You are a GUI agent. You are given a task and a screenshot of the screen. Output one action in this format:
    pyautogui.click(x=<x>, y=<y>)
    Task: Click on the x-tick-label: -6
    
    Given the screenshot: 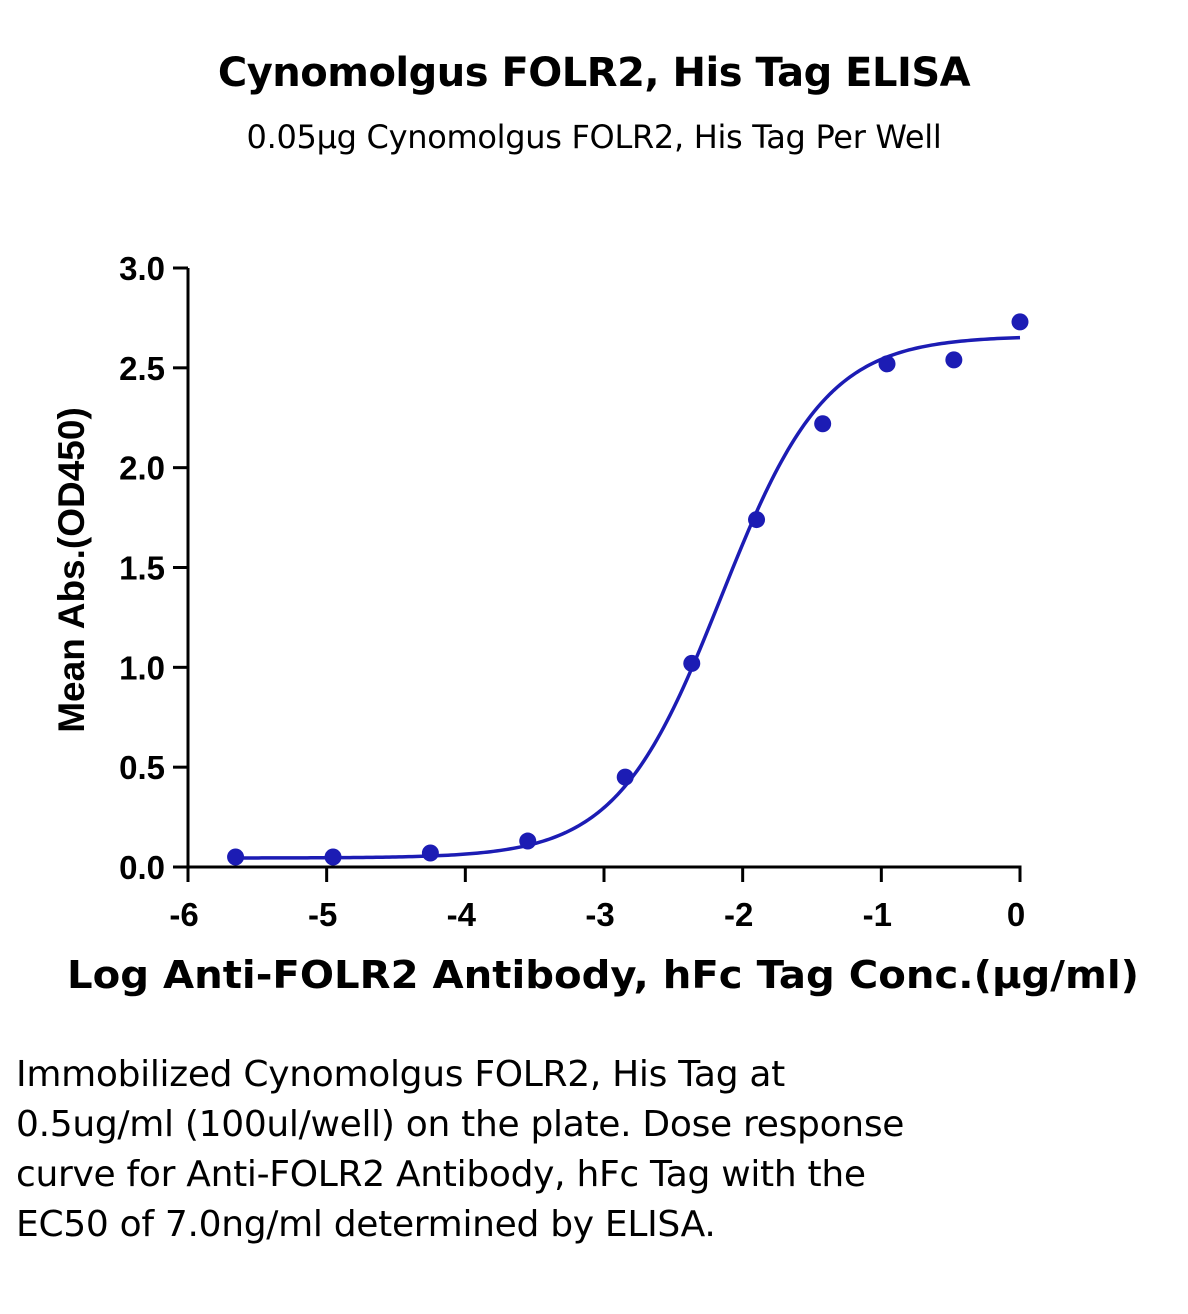 What is the action you would take?
    pyautogui.click(x=183, y=914)
    